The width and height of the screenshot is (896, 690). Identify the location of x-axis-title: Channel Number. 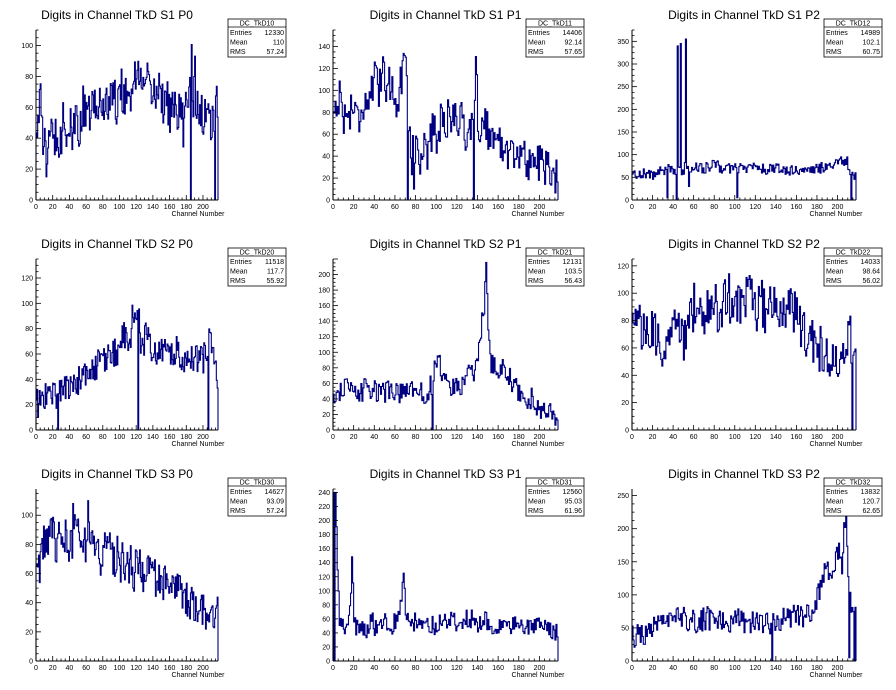
(199, 444).